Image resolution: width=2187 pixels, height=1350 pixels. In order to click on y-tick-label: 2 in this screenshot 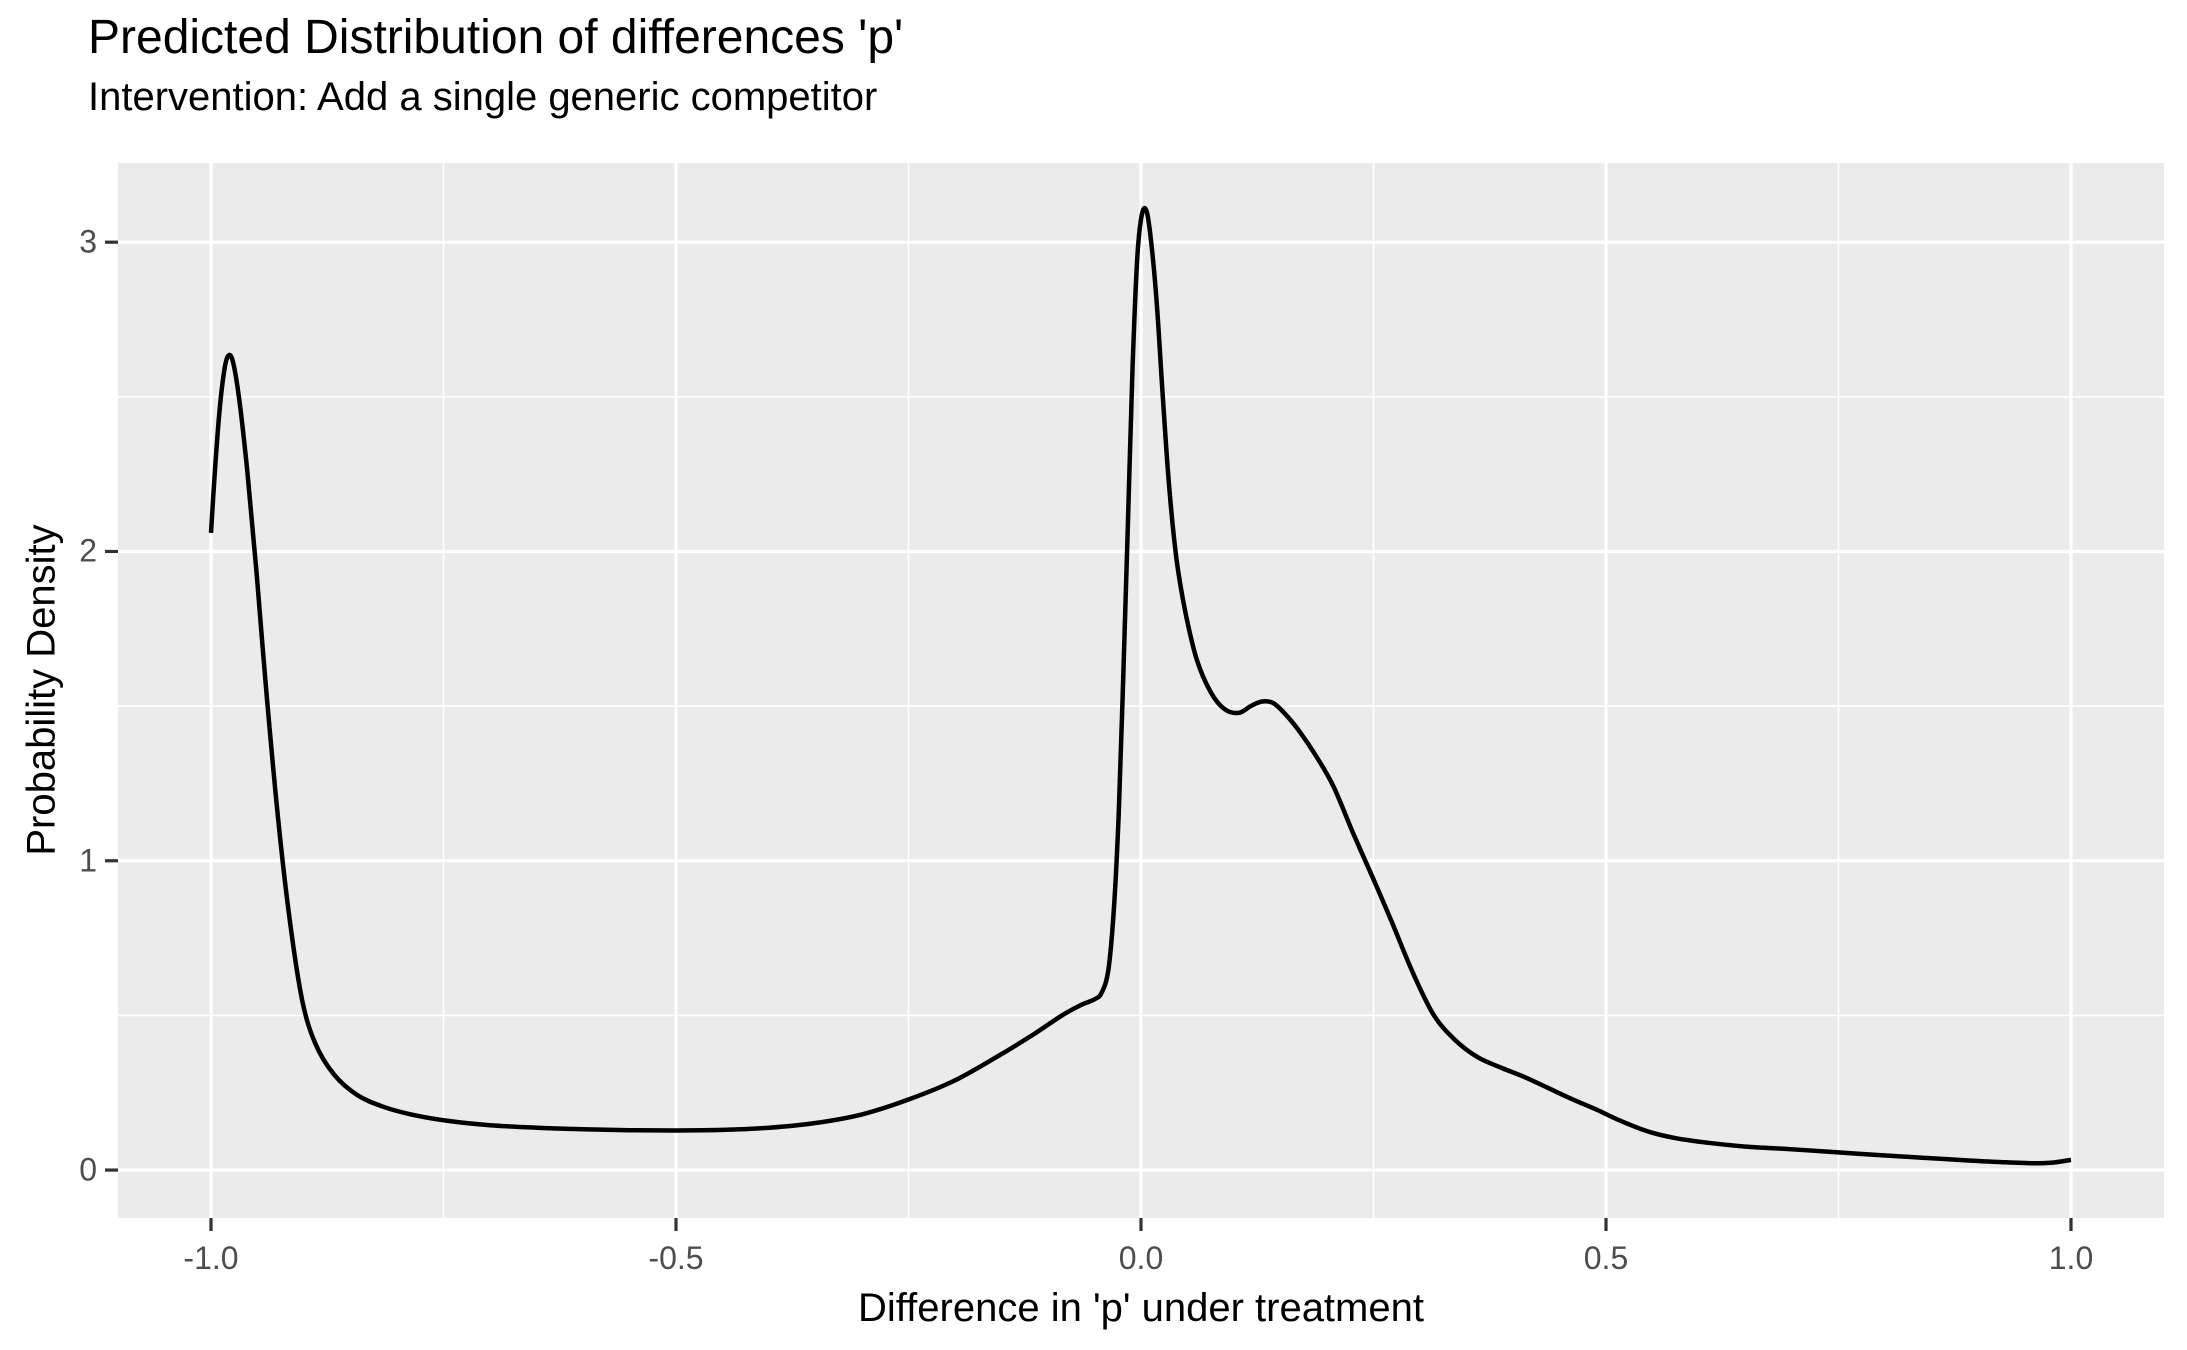, I will do `click(88, 550)`.